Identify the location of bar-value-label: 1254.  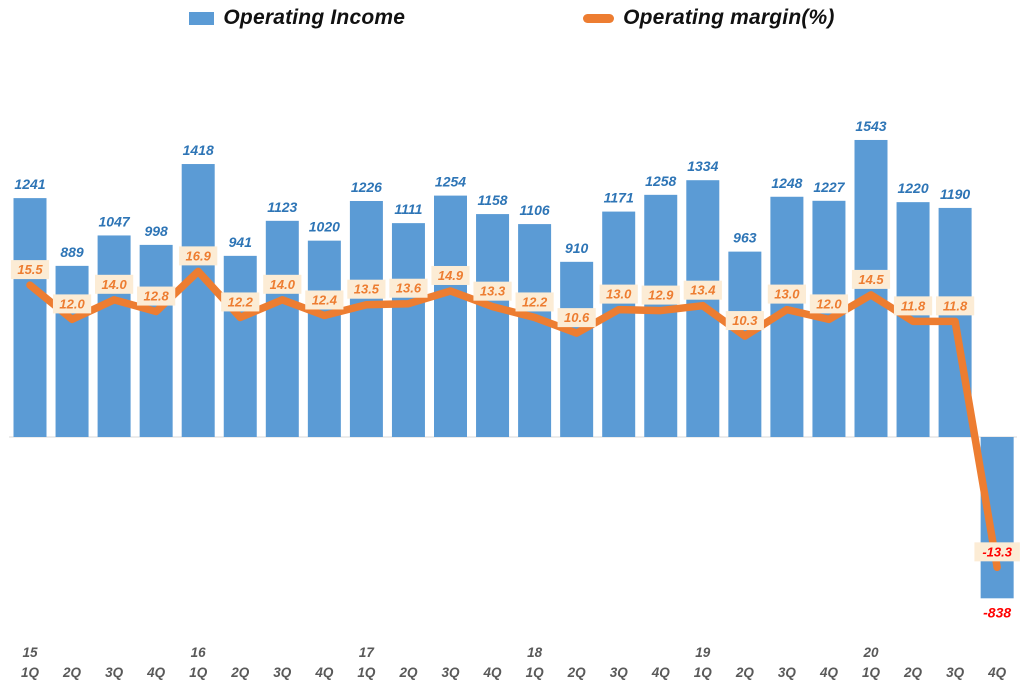
(450, 182).